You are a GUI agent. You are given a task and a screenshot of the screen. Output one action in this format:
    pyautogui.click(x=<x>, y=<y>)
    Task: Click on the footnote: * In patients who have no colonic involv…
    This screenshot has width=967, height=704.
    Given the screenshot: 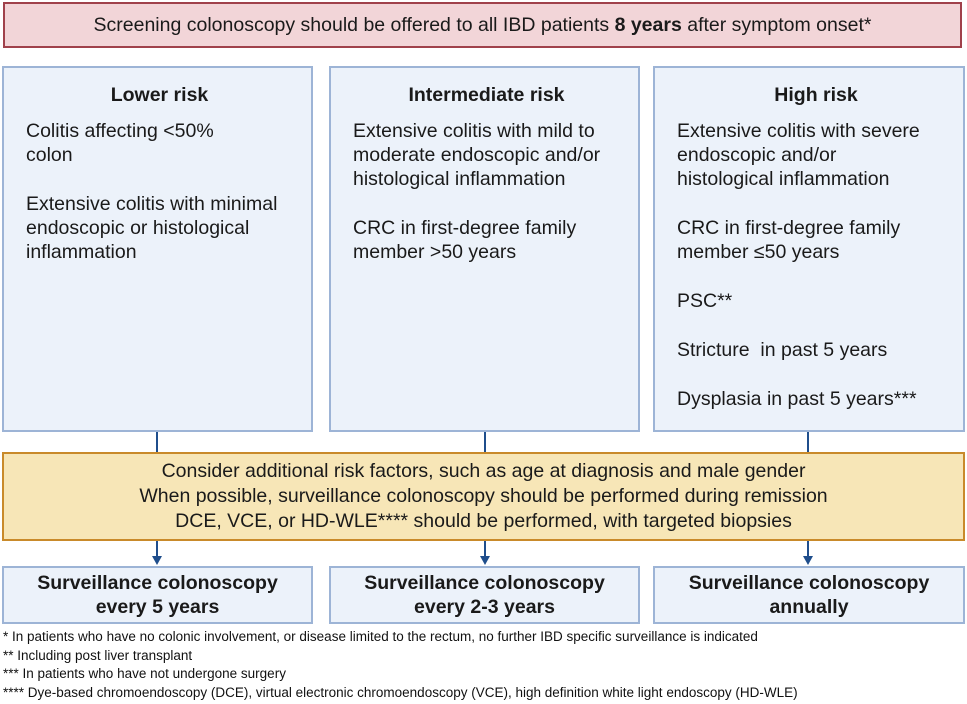 What is the action you would take?
    pyautogui.click(x=380, y=636)
    